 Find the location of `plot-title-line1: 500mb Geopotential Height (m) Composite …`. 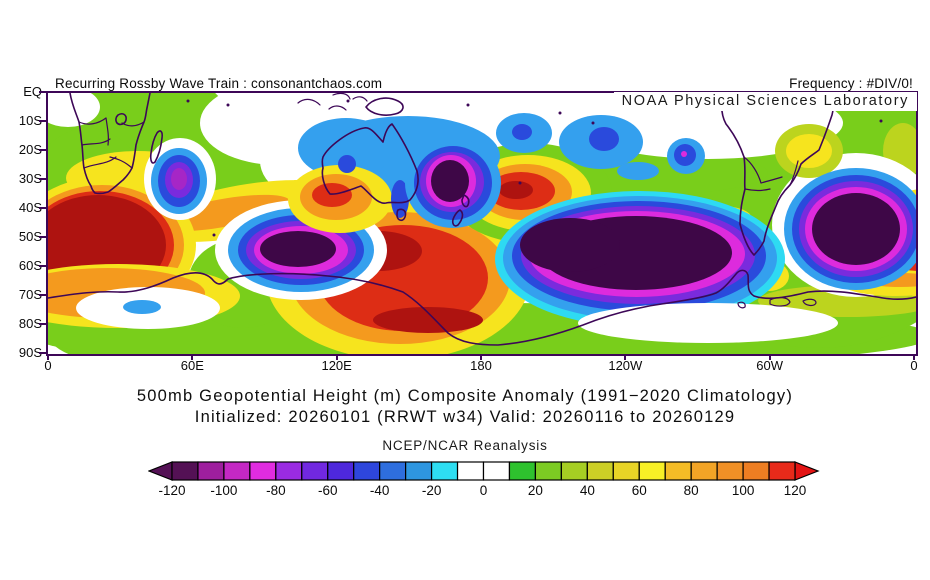

plot-title-line1: 500mb Geopotential Height (m) Composite … is located at coordinates (465, 396).